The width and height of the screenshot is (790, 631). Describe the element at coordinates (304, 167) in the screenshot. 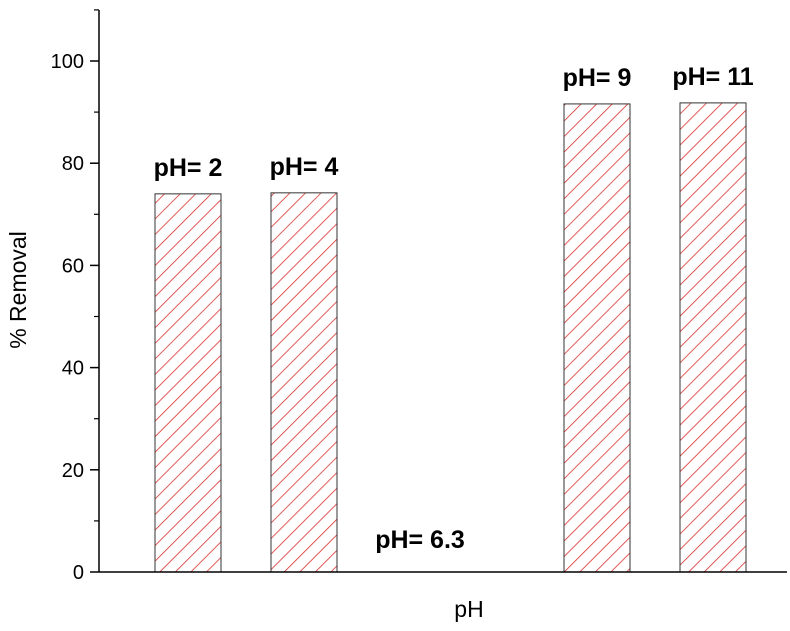

I see `bar-label-2: pH= 4` at that location.